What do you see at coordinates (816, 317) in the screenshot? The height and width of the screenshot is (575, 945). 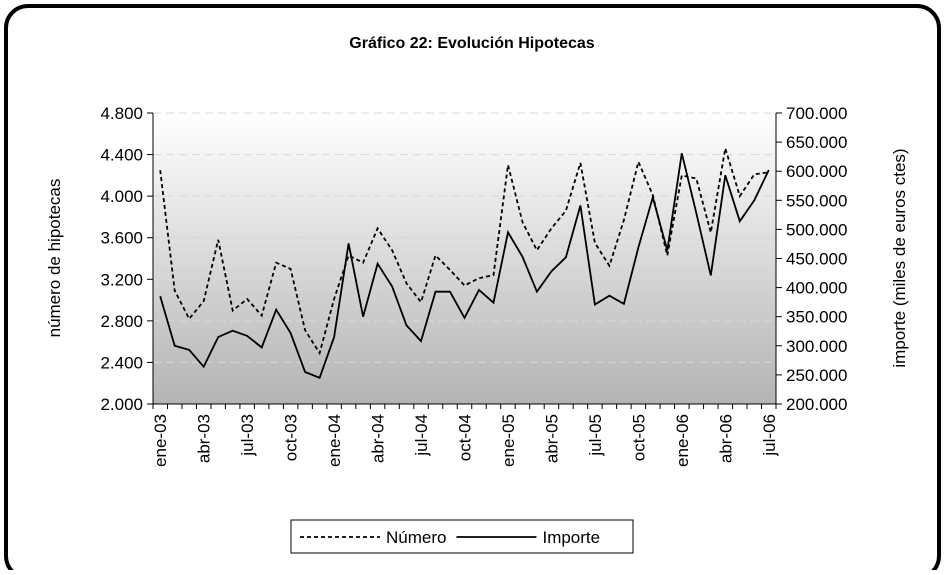 I see `y2-tick-label: 350.000` at bounding box center [816, 317].